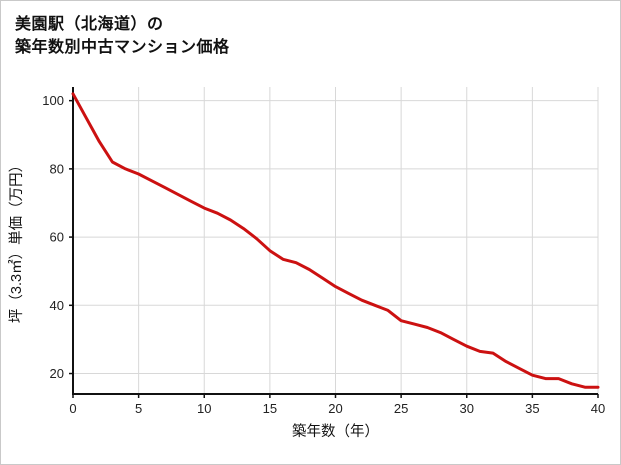 This screenshot has height=465, width=621. I want to click on x-tick-label: 0, so click(72, 408).